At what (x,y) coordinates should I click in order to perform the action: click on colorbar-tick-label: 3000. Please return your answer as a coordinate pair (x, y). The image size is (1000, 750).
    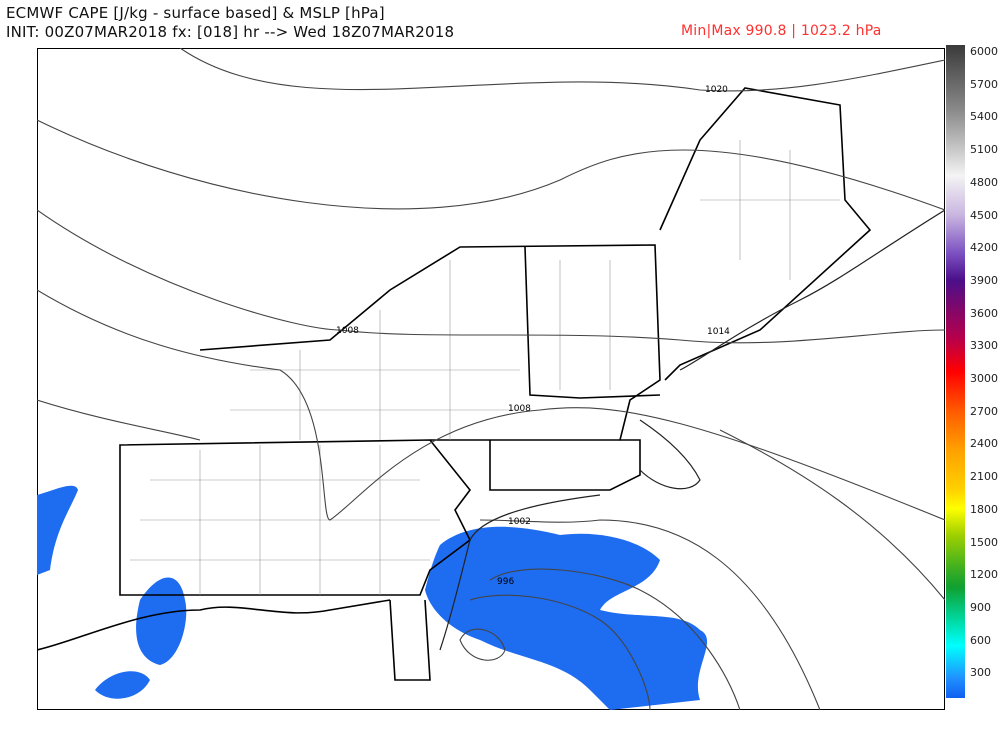
    Looking at the image, I should click on (984, 378).